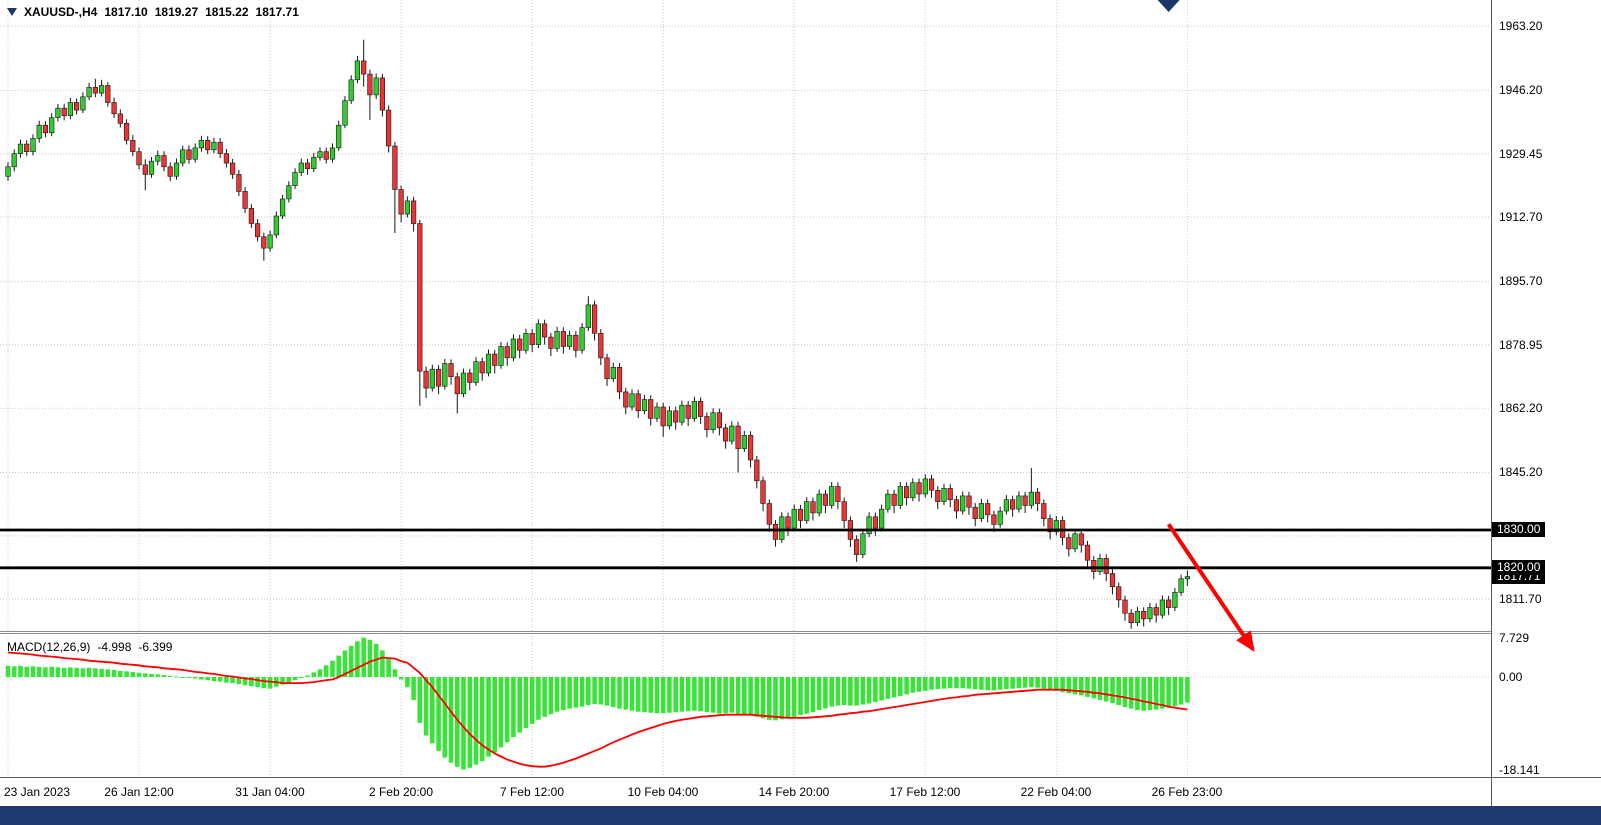 Image resolution: width=1601 pixels, height=825 pixels. Describe the element at coordinates (1056, 792) in the screenshot. I see `time-tick: 22 Feb 04:00` at that location.